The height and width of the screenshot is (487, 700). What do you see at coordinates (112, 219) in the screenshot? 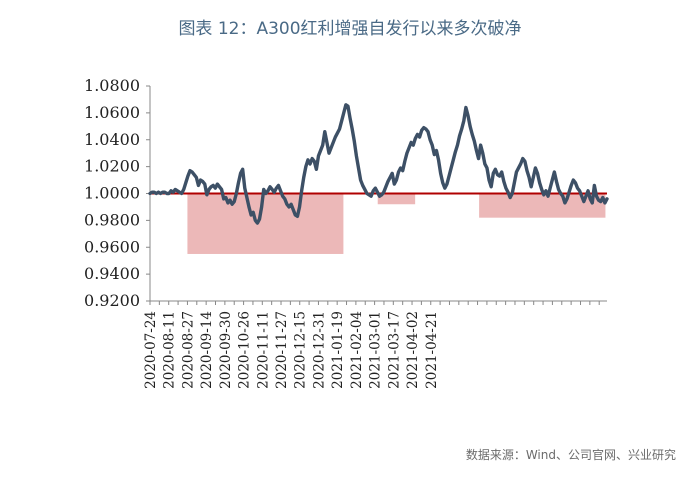
I see `y-tick-label: 0.9800` at bounding box center [112, 219].